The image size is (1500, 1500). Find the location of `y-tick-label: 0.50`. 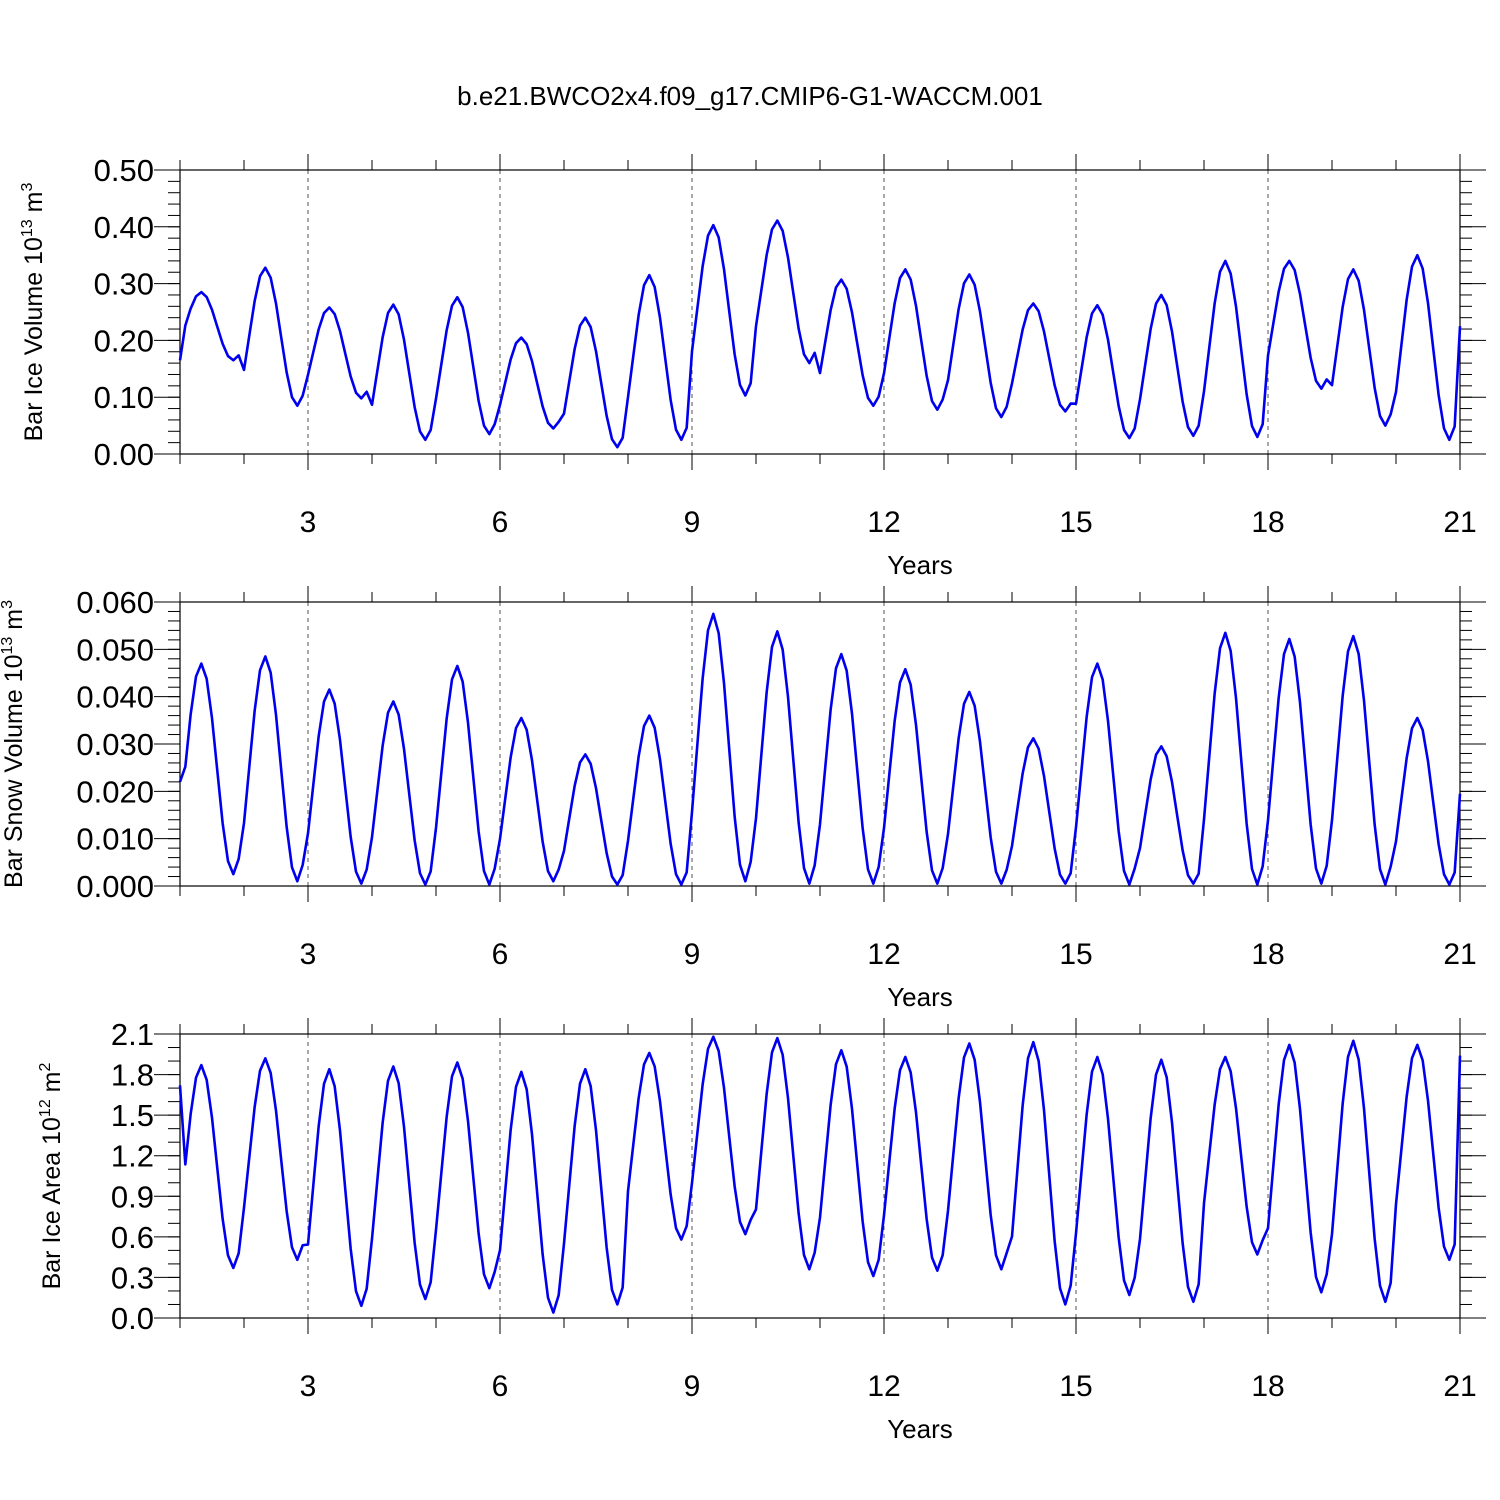

y-tick-label: 0.50 is located at coordinates (124, 170).